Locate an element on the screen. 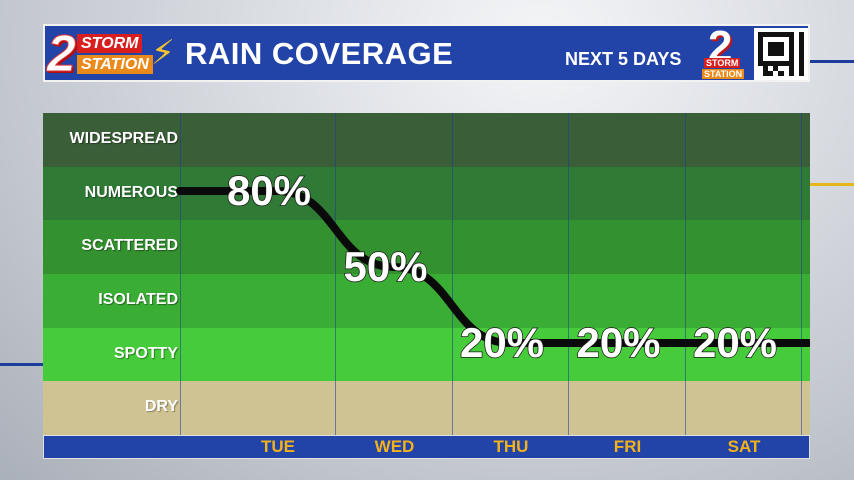  channel-2-logo: 2 STORM STATION is located at coordinates (725, 51).